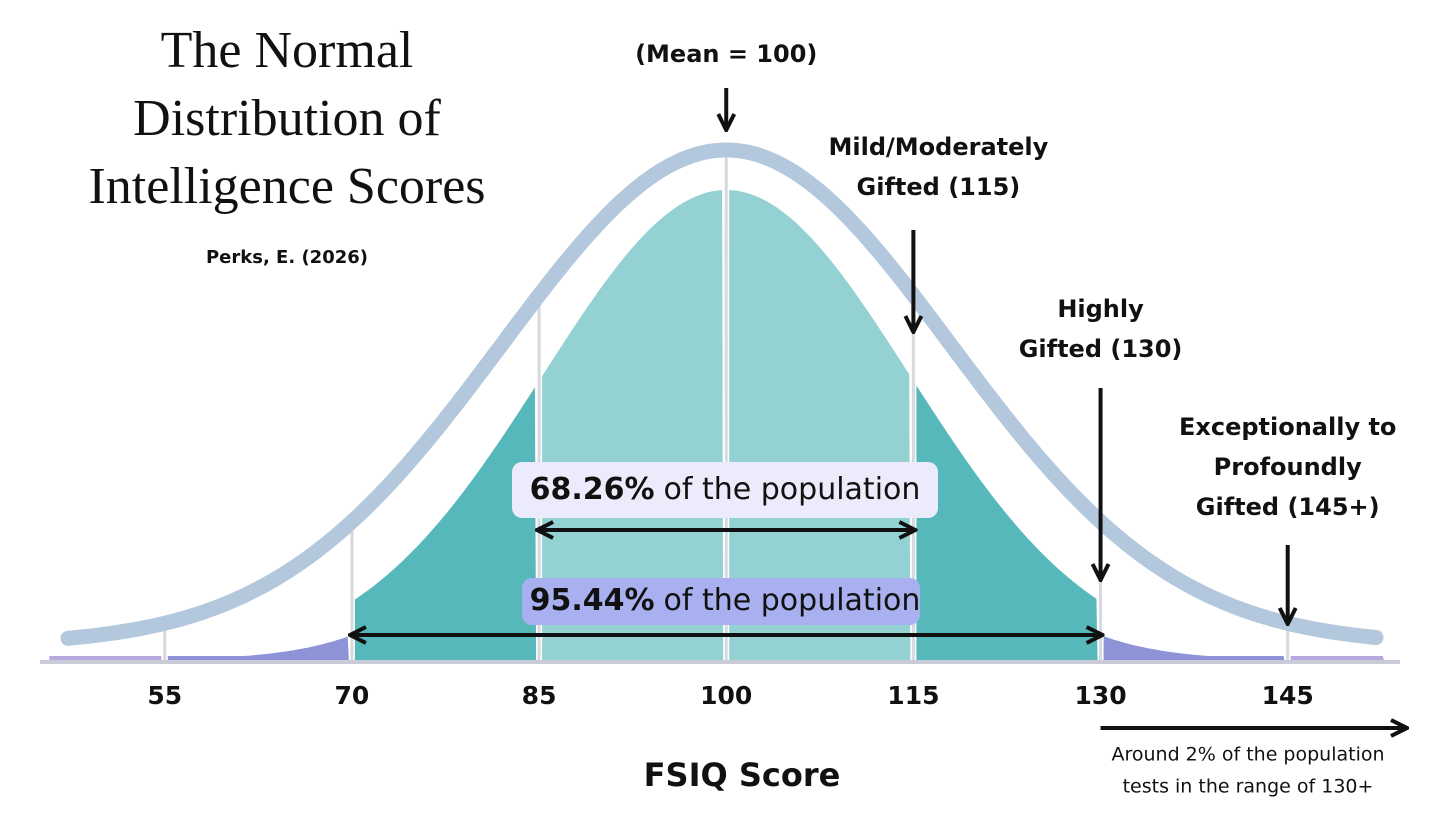 The height and width of the screenshot is (819, 1456). What do you see at coordinates (1100, 309) in the screenshot?
I see `annotation-text: Highly` at bounding box center [1100, 309].